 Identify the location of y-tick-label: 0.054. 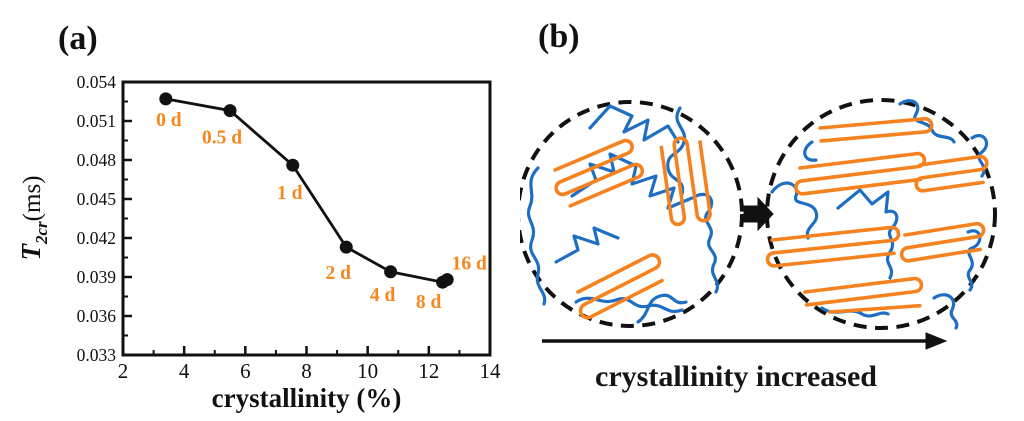
(97, 82).